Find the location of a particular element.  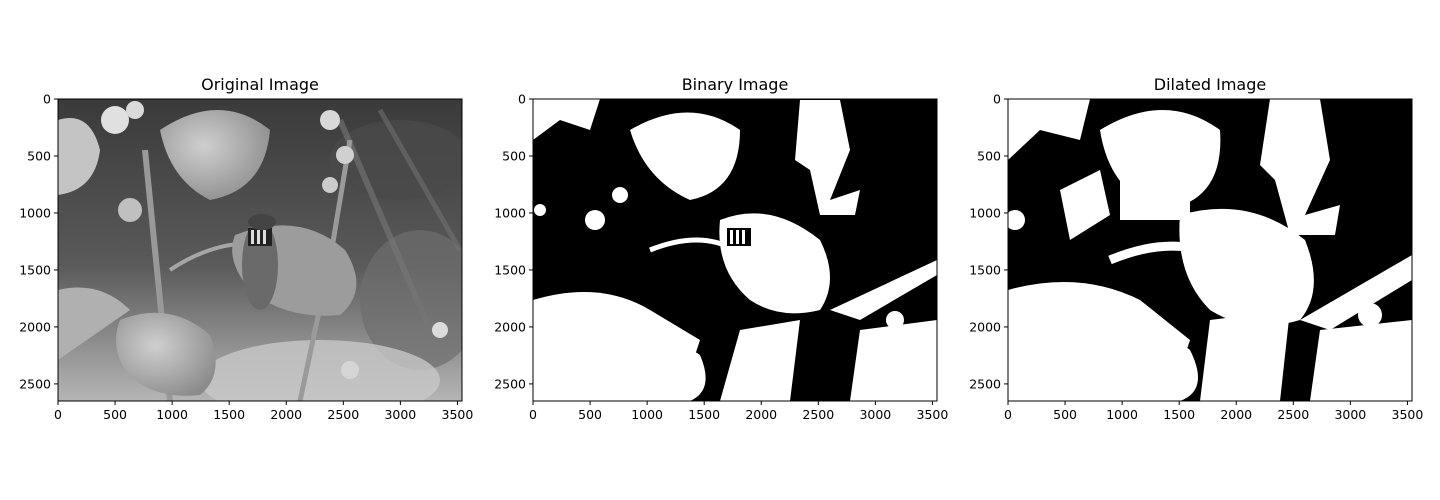

panel-title: Dilated Image is located at coordinates (1210, 84).